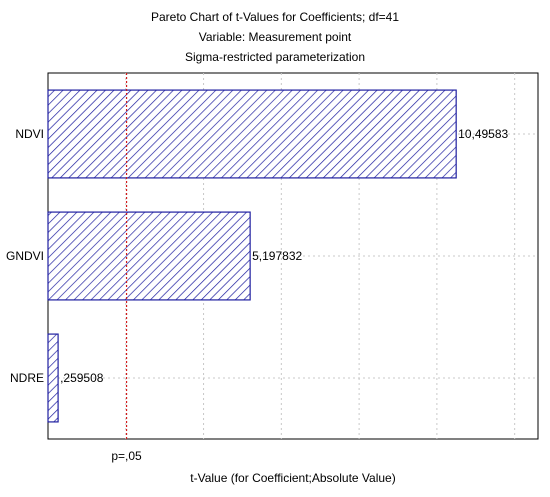 The image size is (550, 497). What do you see at coordinates (275, 57) in the screenshot?
I see `chart-title-line-3: Sigma-restricted parameterization` at bounding box center [275, 57].